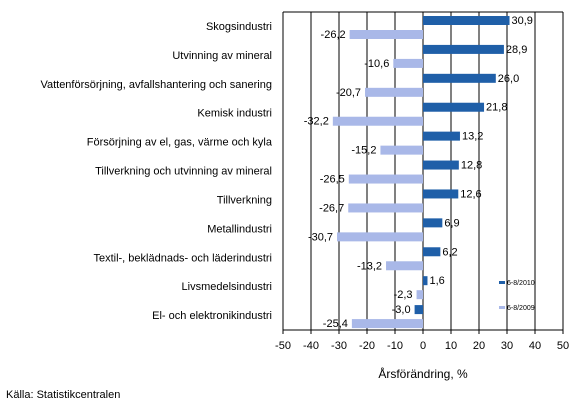 The height and width of the screenshot is (412, 581). Describe the element at coordinates (470, 194) in the screenshot. I see `data-label: 12,6` at that location.